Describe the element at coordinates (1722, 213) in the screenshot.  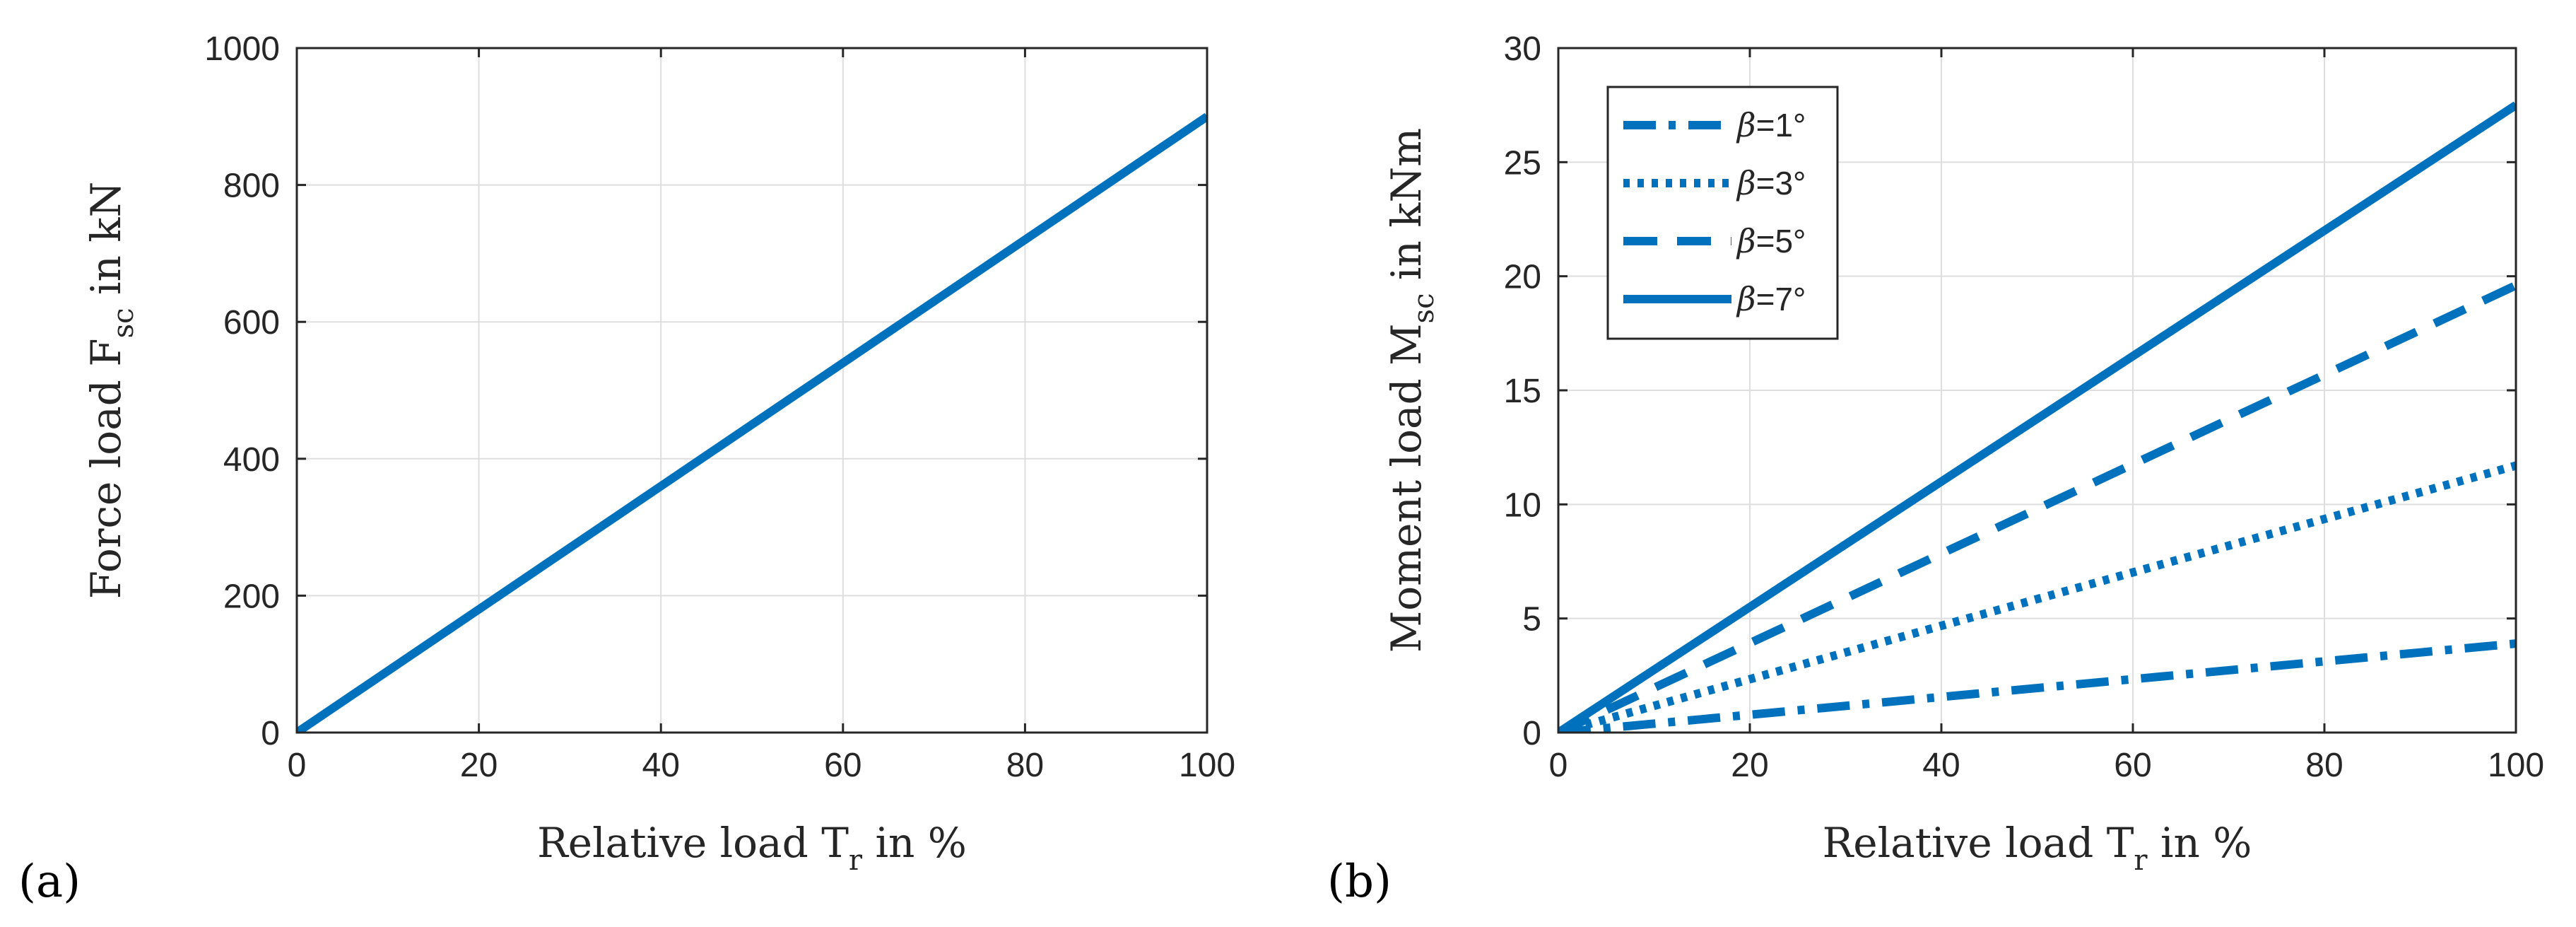
I see `legend: β=1°β=3°β=5°β=7°` at that location.